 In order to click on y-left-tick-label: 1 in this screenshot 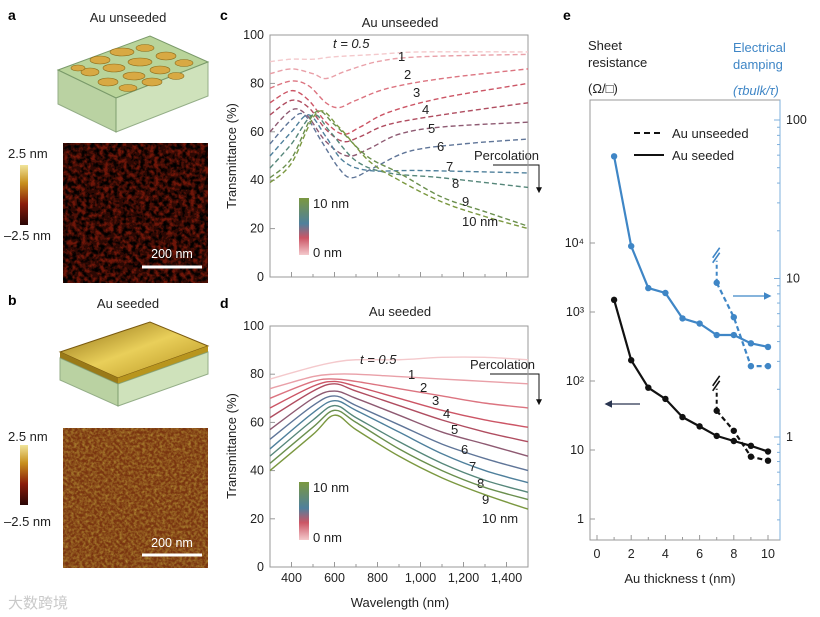, I will do `click(580, 519)`.